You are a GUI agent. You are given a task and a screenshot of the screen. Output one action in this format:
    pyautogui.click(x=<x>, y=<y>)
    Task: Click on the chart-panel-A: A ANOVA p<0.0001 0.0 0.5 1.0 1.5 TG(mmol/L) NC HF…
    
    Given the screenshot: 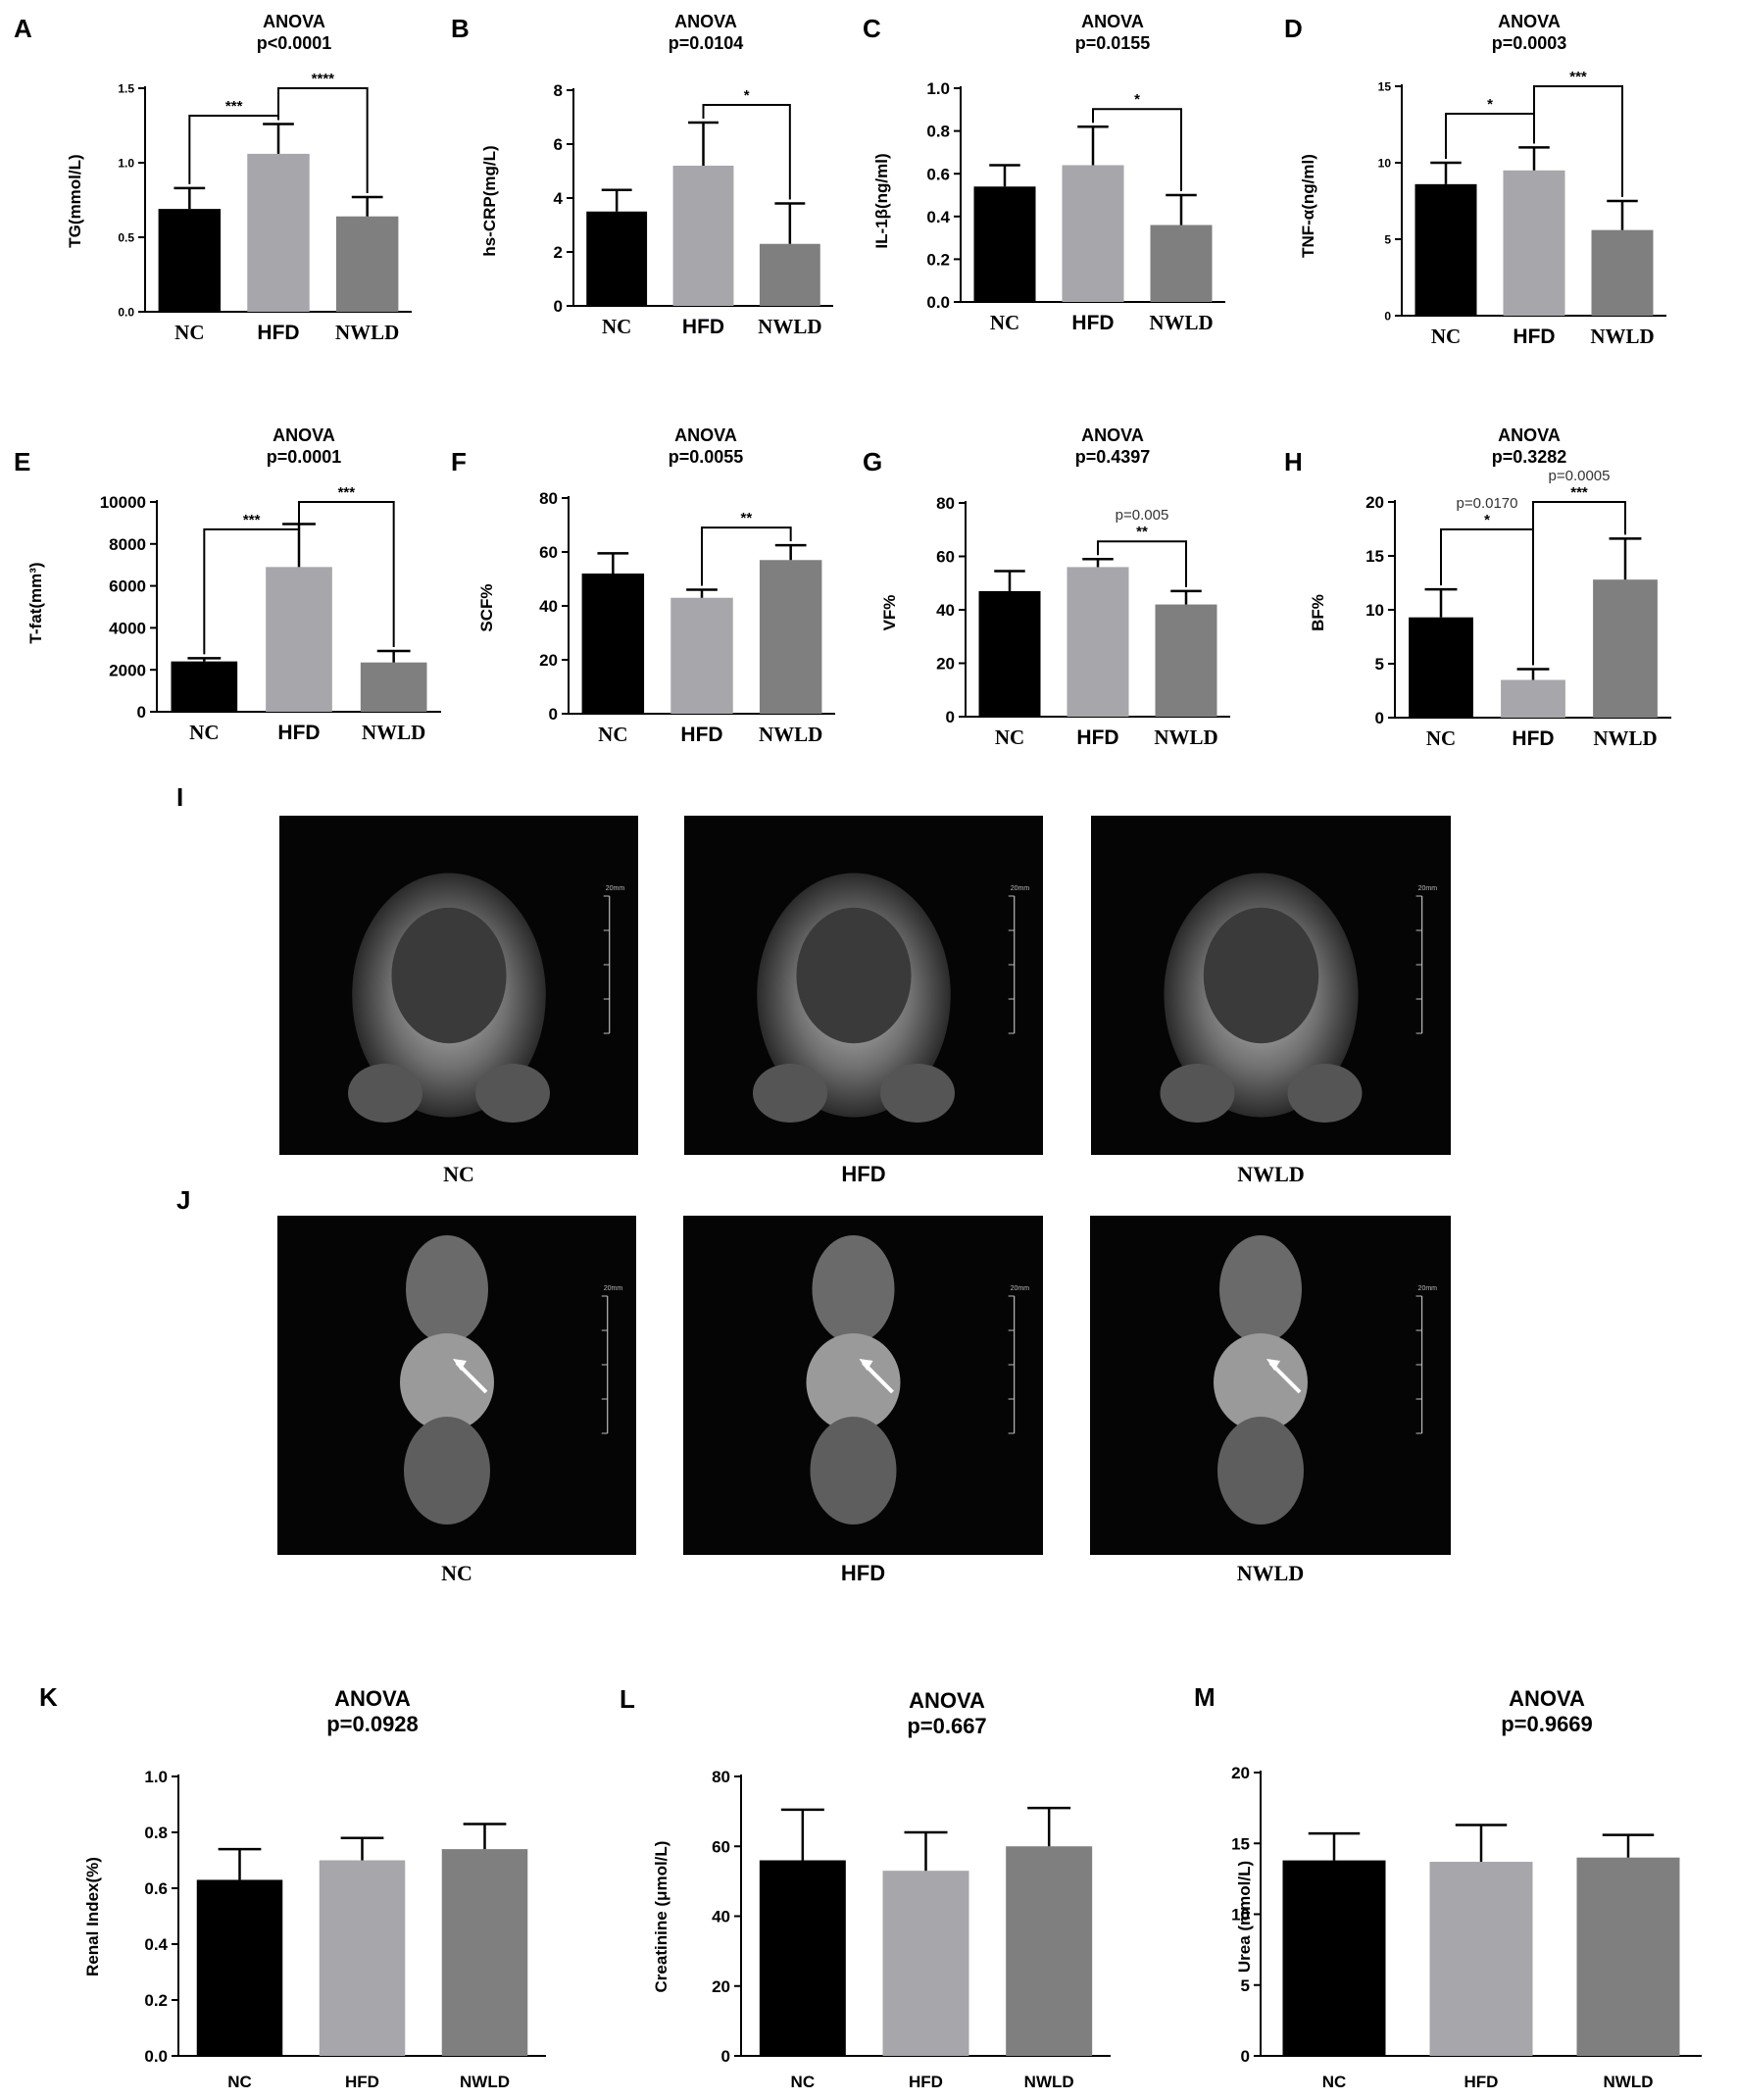 What is the action you would take?
    pyautogui.click(x=213, y=178)
    